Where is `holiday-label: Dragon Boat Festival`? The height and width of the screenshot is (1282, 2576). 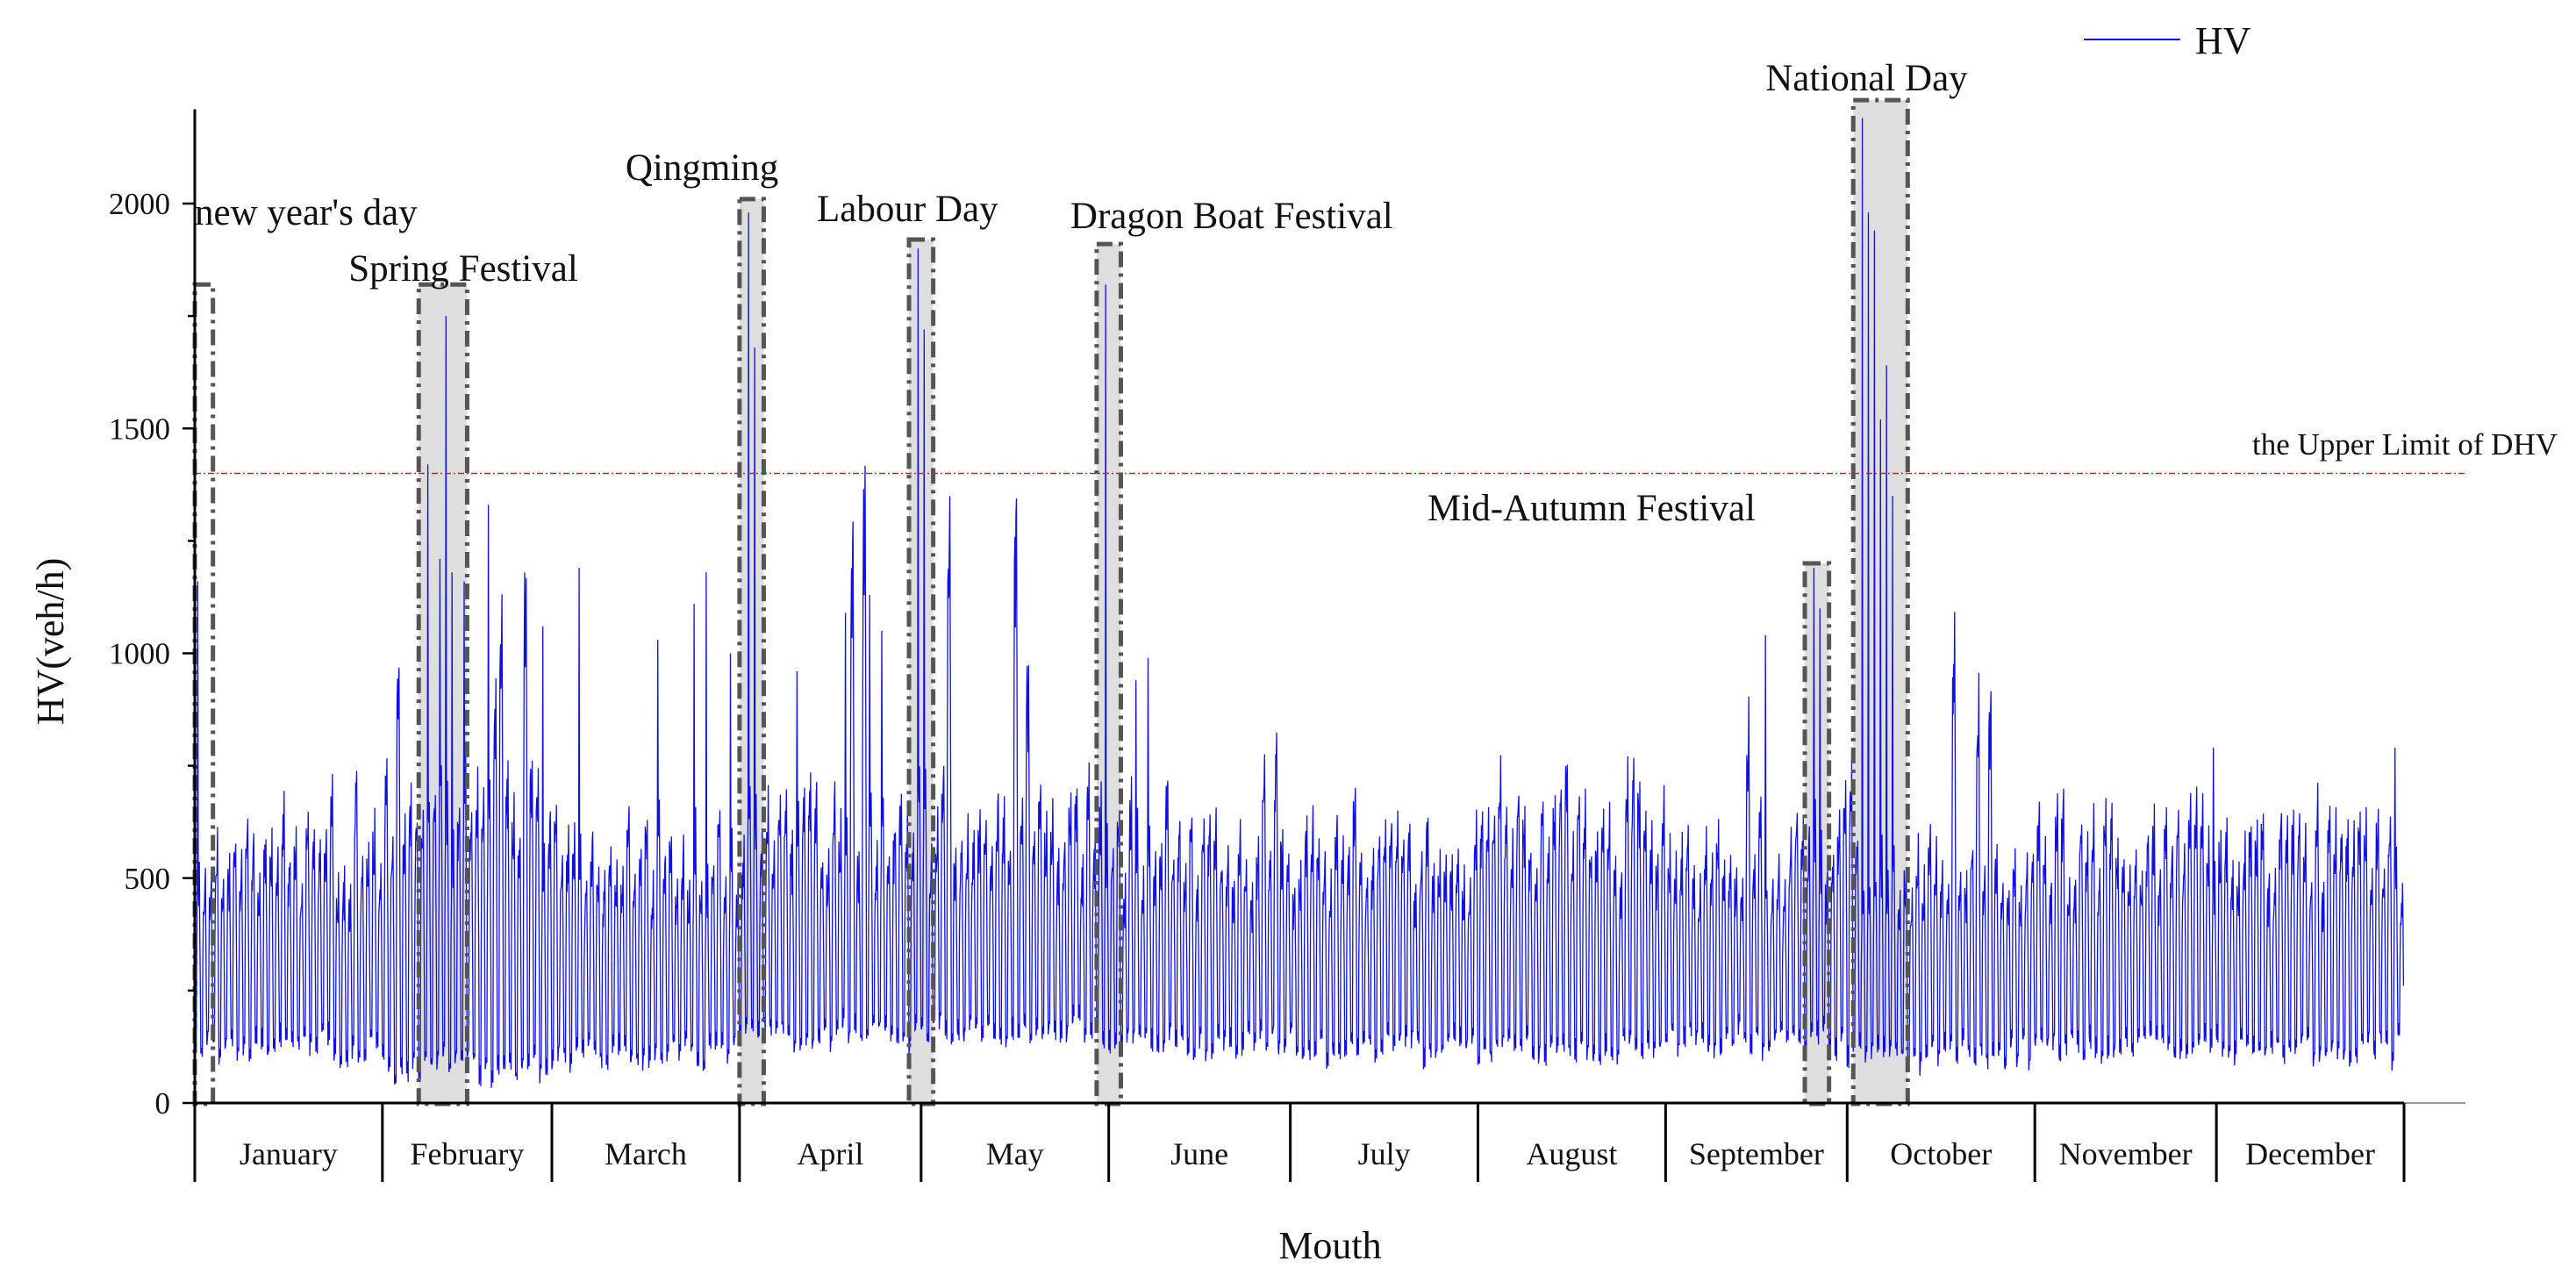
holiday-label: Dragon Boat Festival is located at coordinates (1231, 217).